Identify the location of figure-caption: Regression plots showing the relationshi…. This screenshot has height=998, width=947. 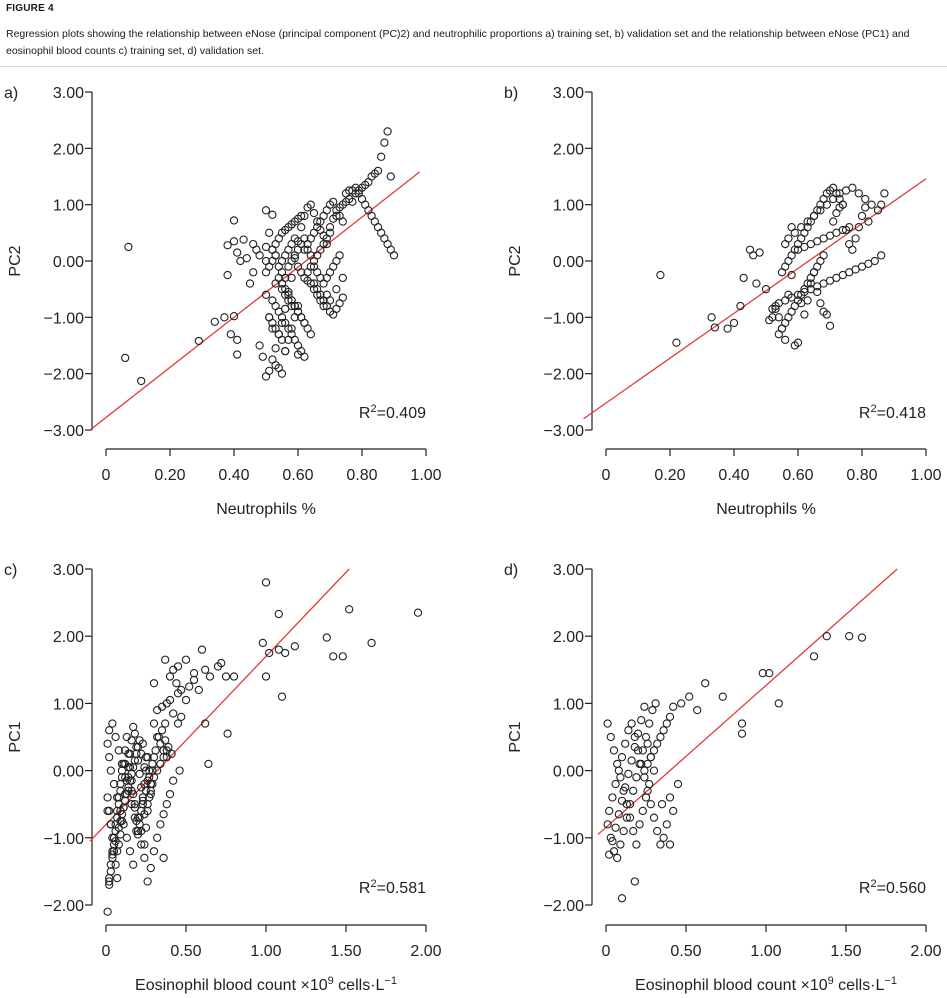
(458, 42).